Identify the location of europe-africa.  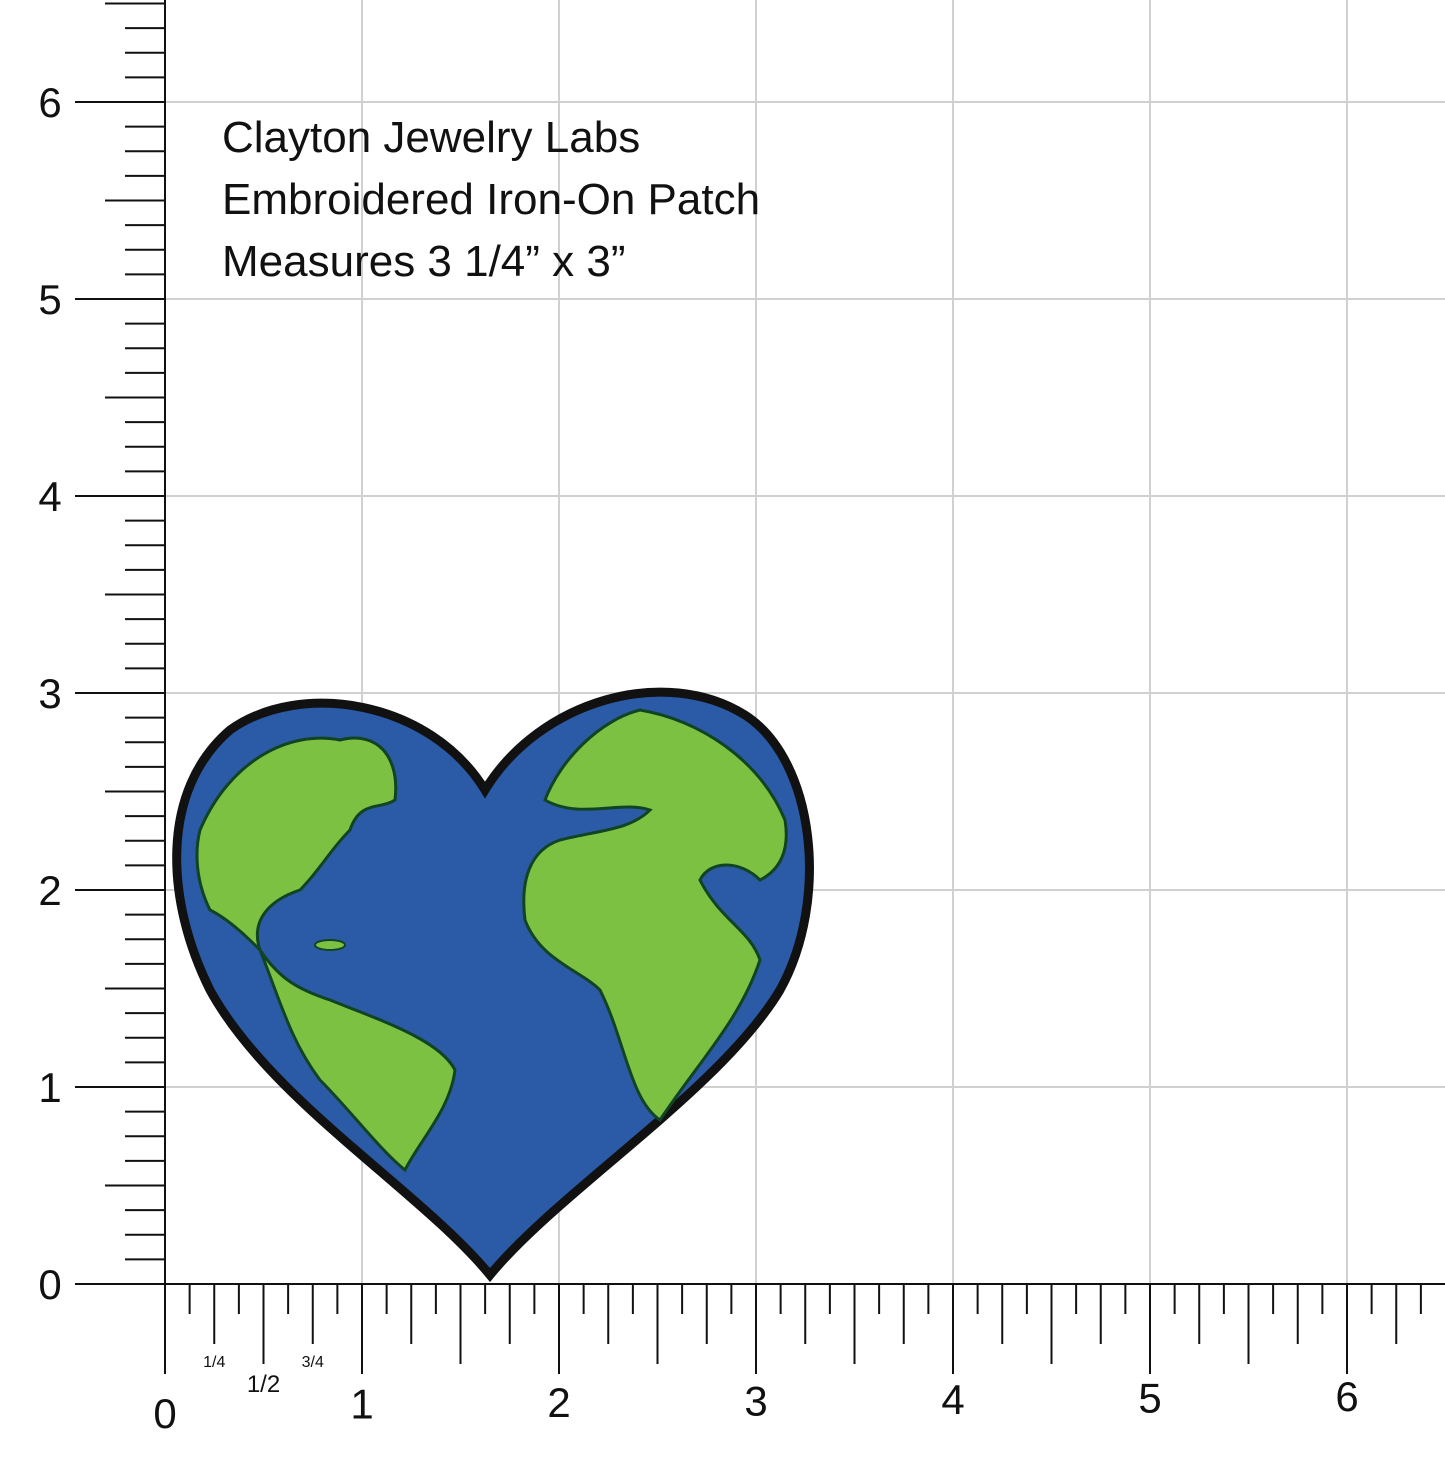
(655, 915).